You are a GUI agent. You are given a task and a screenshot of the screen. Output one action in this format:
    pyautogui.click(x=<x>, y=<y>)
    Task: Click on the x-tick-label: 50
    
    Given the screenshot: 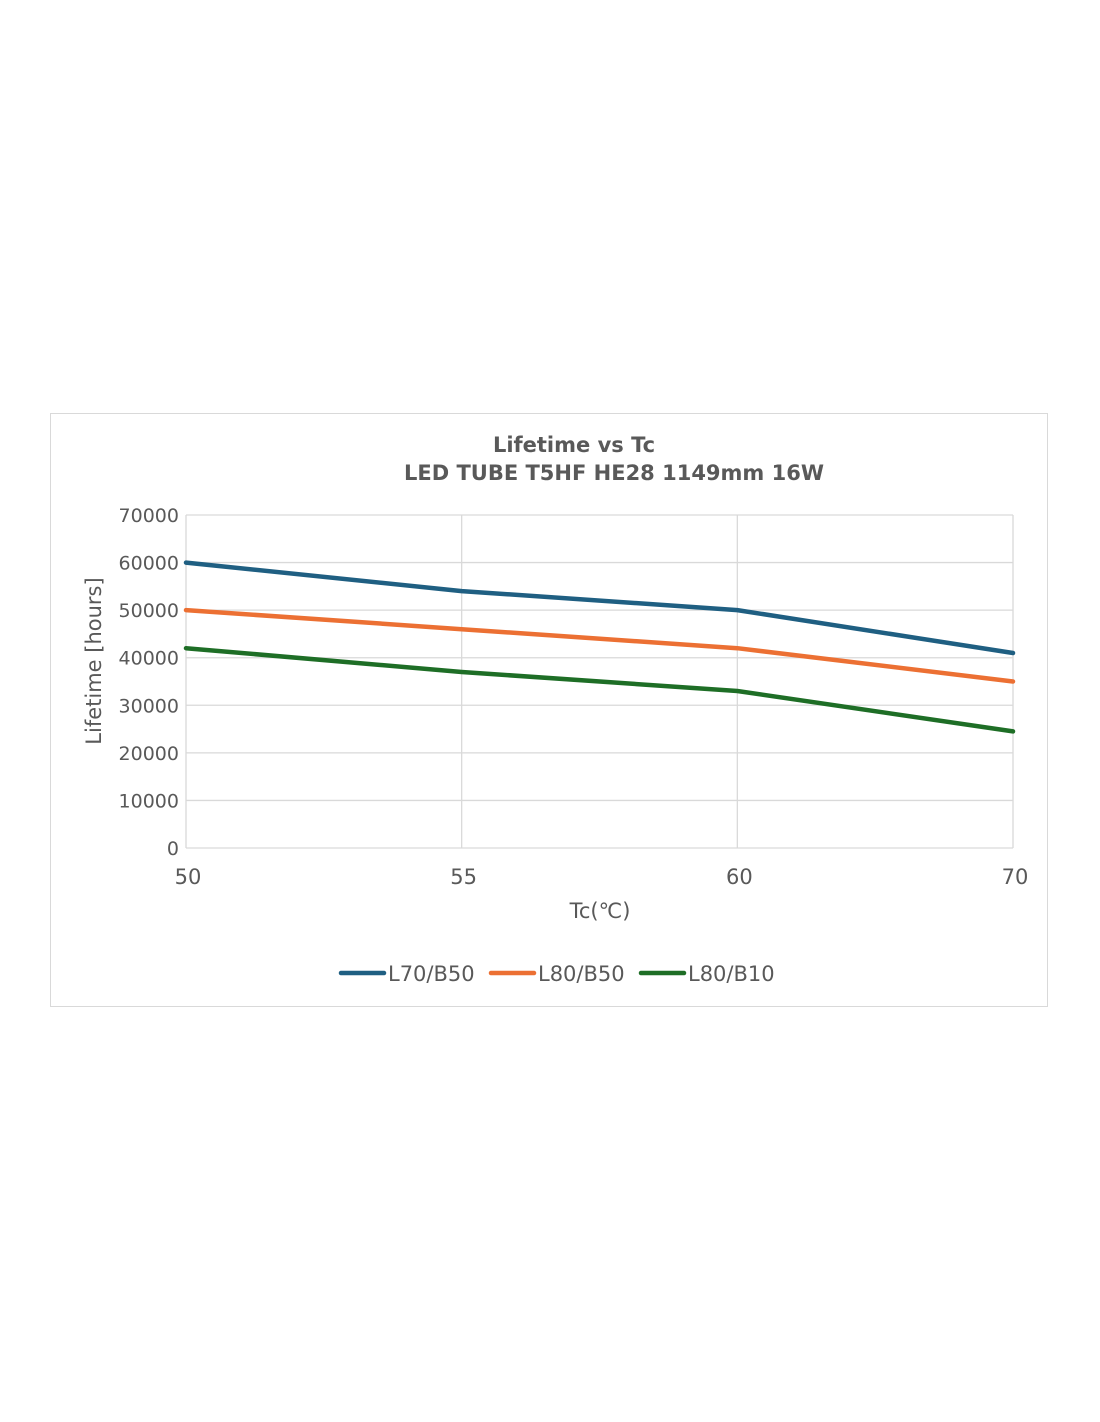 What is the action you would take?
    pyautogui.click(x=188, y=877)
    